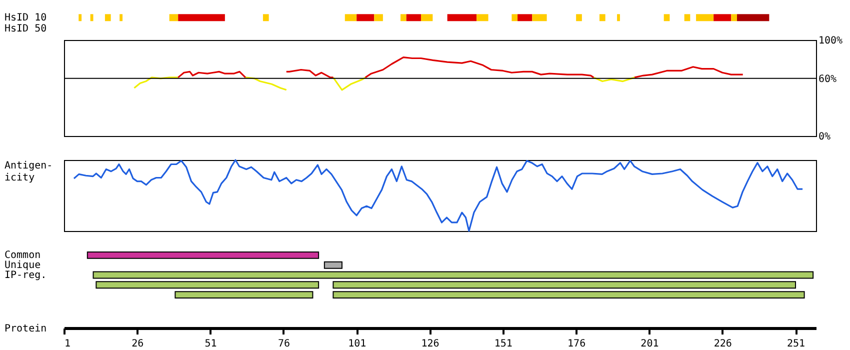 The height and width of the screenshot is (350, 850). Describe the element at coordinates (25, 275) in the screenshot. I see `y-tick-label: IP-reg.` at that location.